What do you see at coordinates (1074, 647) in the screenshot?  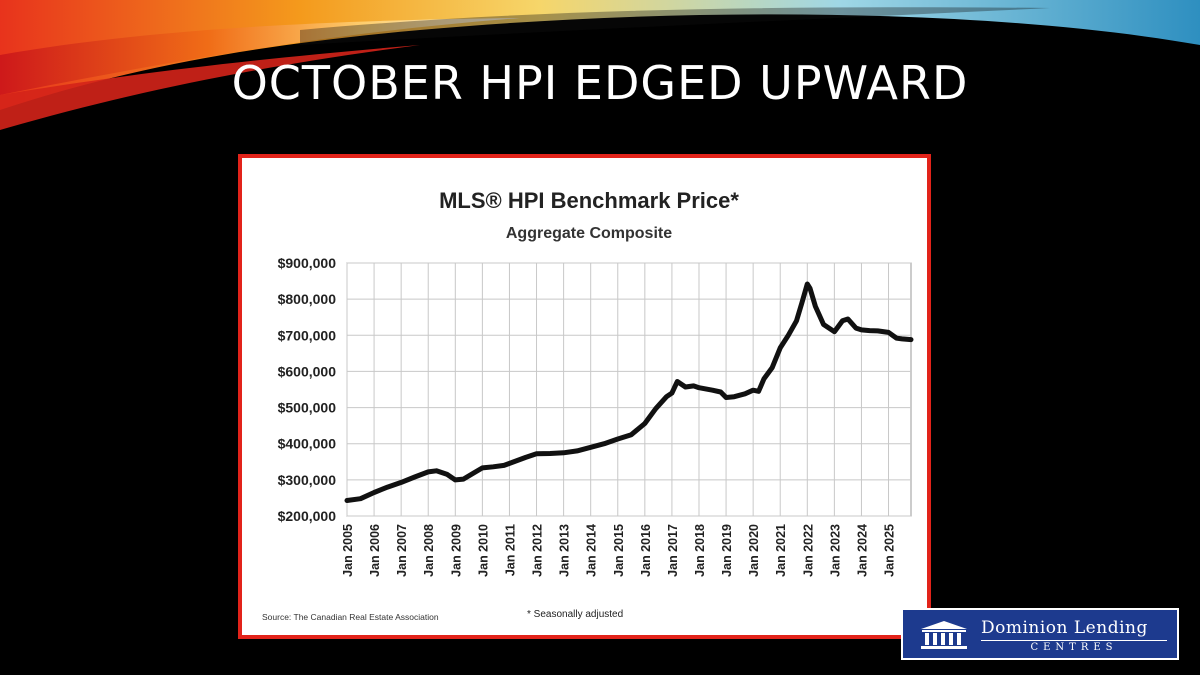 I see `logo-subtitle: CENTRES` at bounding box center [1074, 647].